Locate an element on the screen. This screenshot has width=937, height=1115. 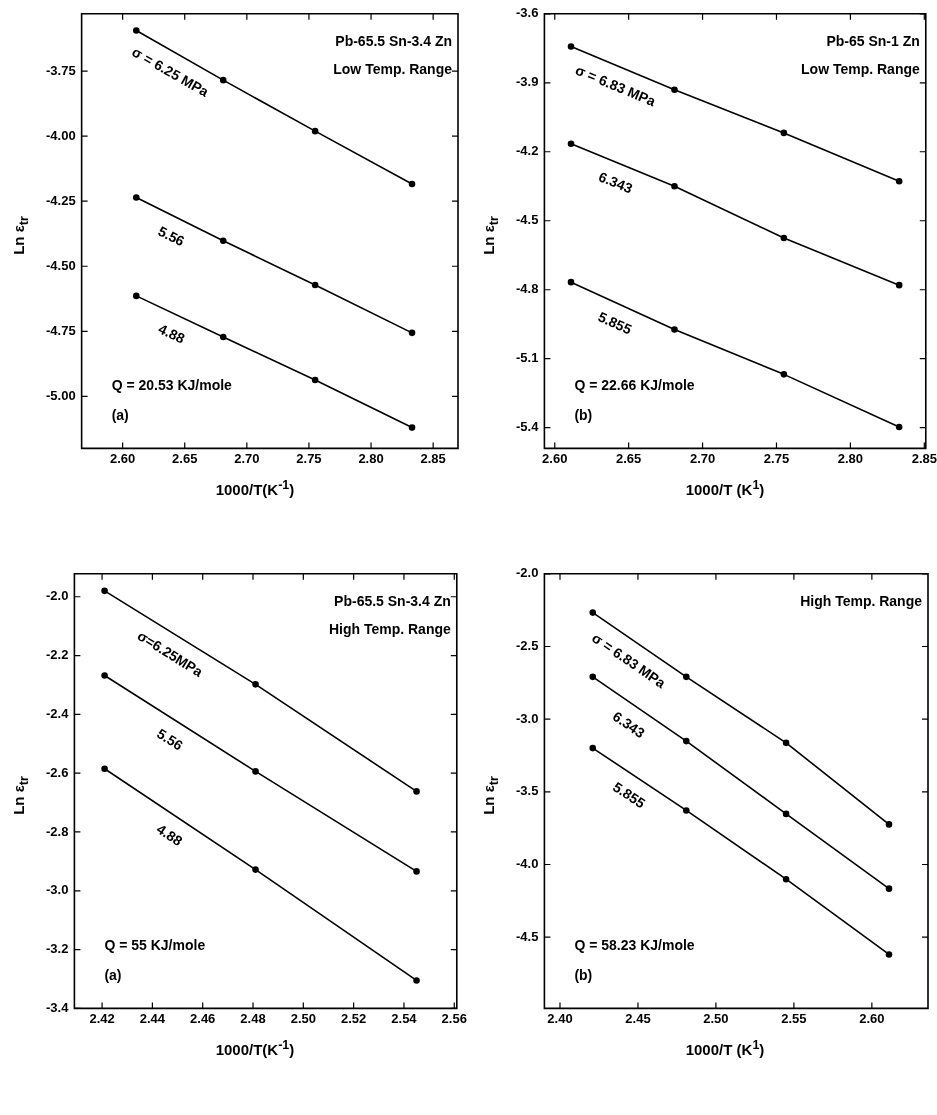
y-tick-label: -3.5 is located at coordinates (527, 791).